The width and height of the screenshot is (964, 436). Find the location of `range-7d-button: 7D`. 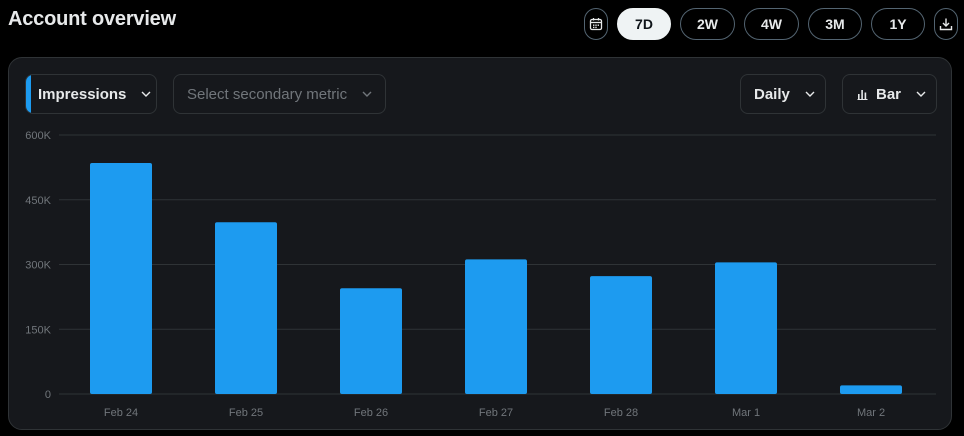

range-7d-button: 7D is located at coordinates (644, 24).